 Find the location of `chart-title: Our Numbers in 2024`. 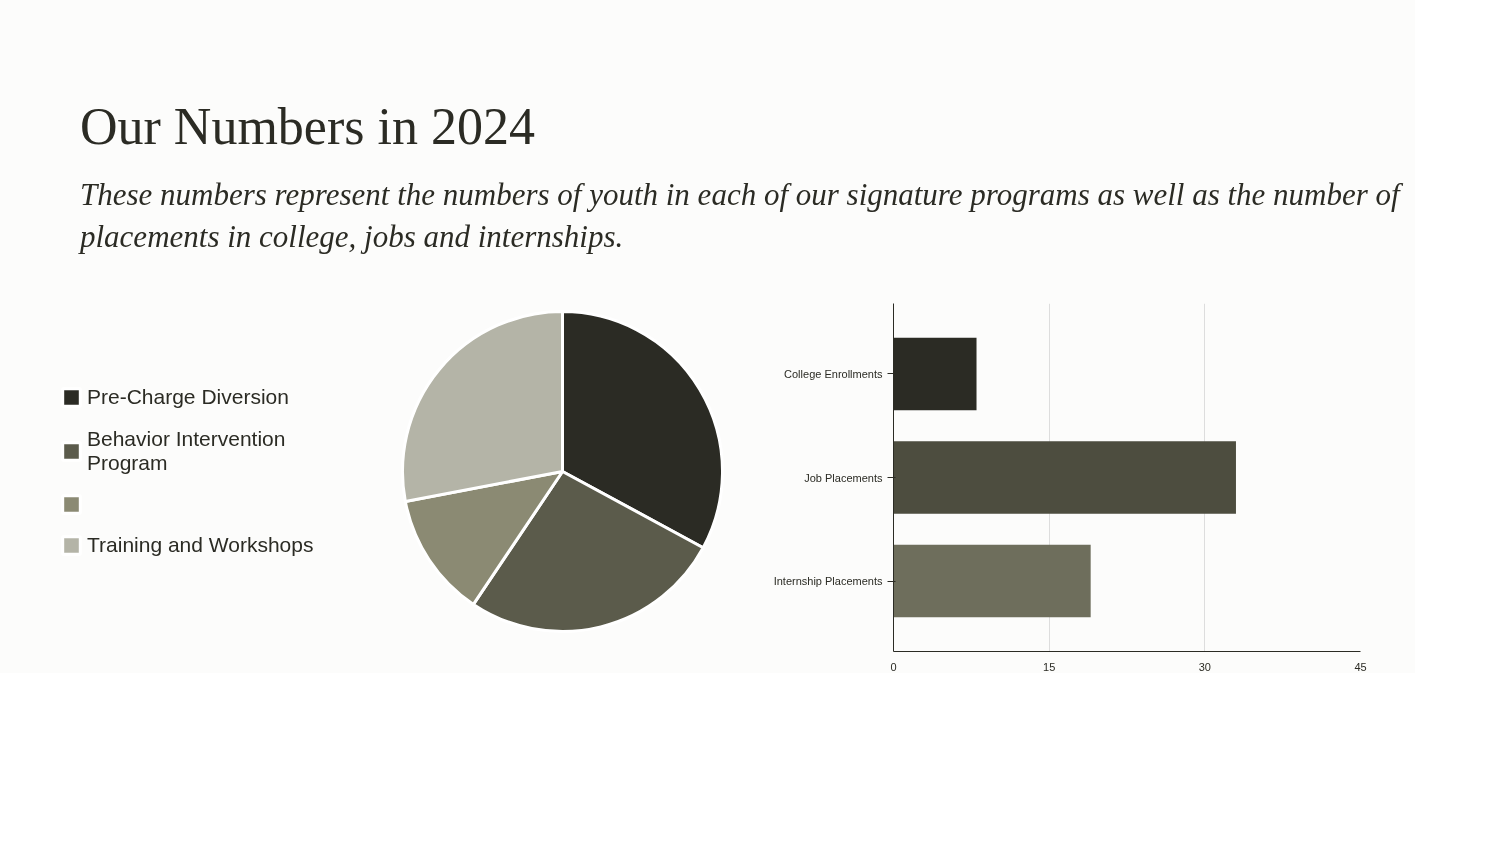

chart-title: Our Numbers in 2024 is located at coordinates (307, 127).